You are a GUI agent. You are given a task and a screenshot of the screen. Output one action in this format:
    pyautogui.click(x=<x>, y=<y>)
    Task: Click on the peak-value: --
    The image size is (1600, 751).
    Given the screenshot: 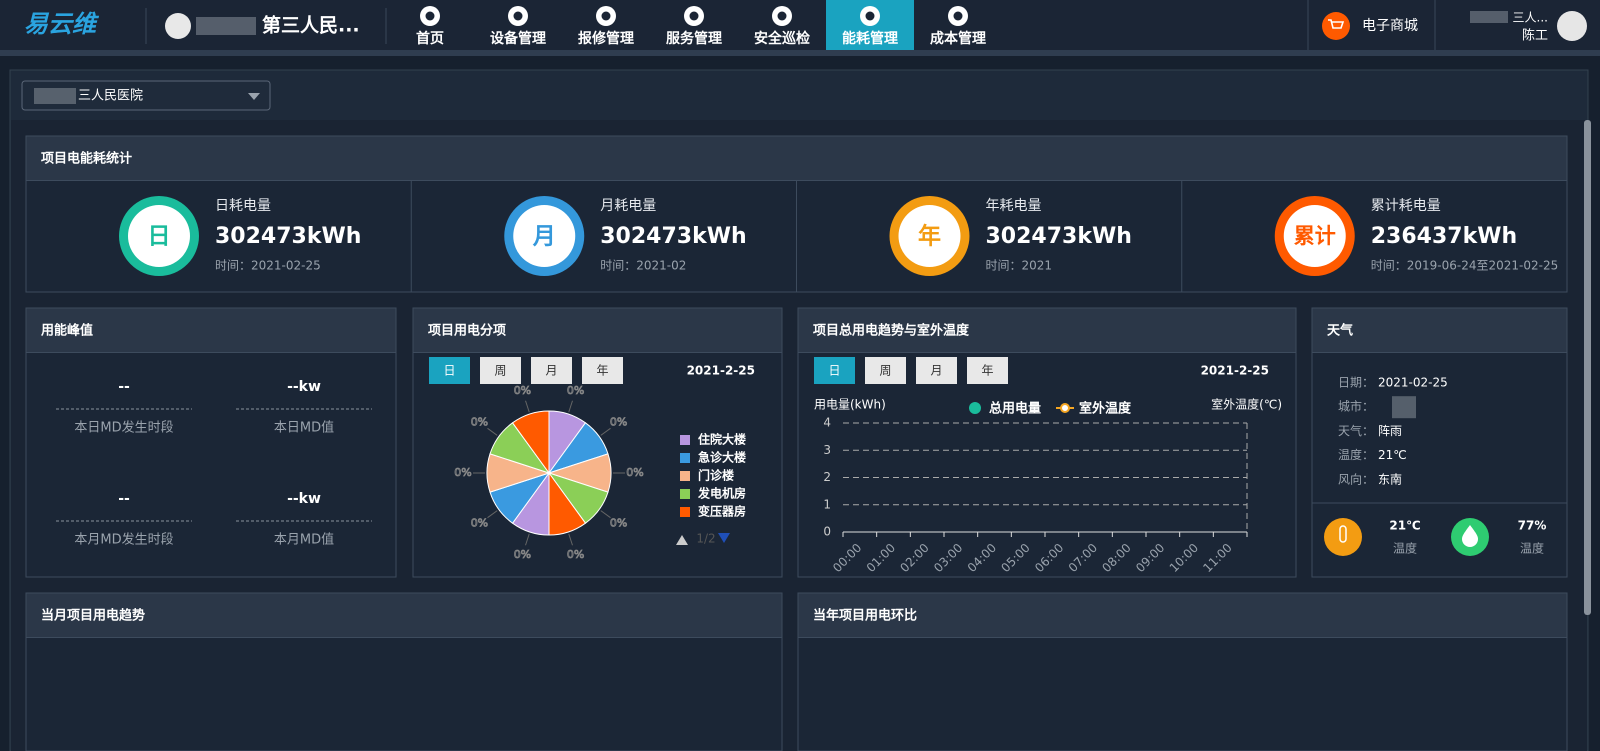 What is the action you would take?
    pyautogui.click(x=124, y=499)
    